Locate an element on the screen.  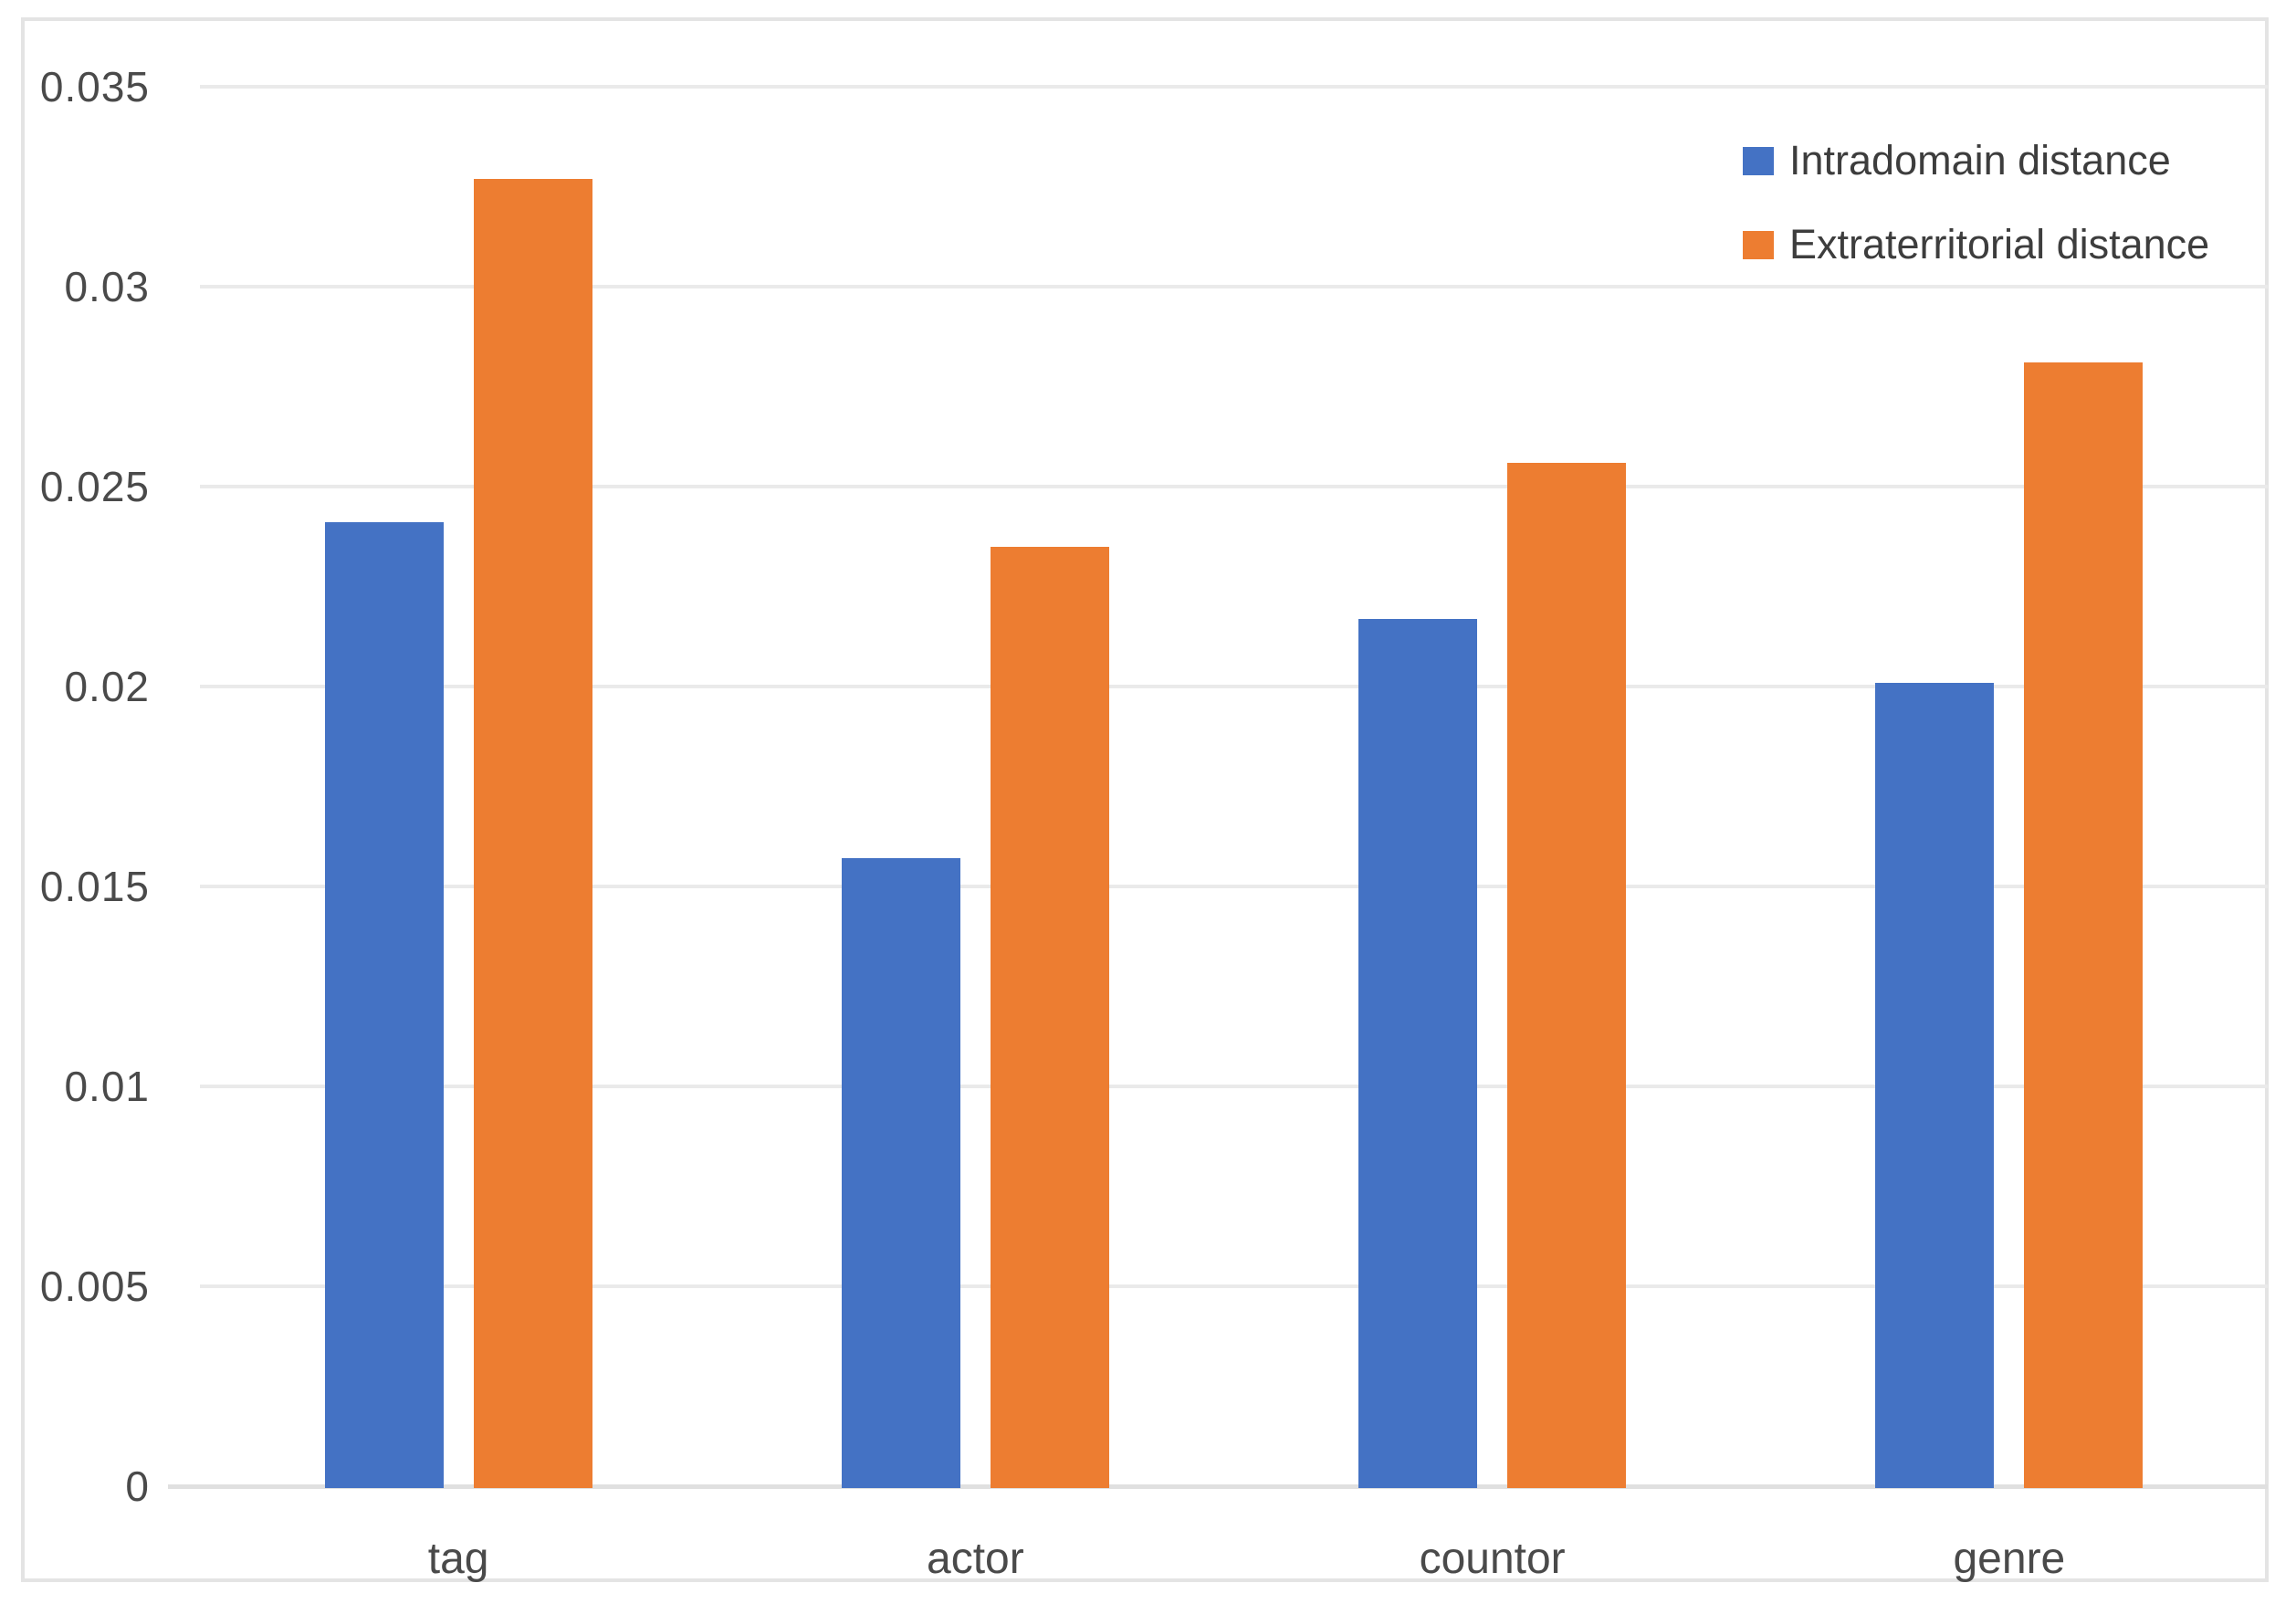
y-tick-label-0.01: 0.01 is located at coordinates (107, 1086).